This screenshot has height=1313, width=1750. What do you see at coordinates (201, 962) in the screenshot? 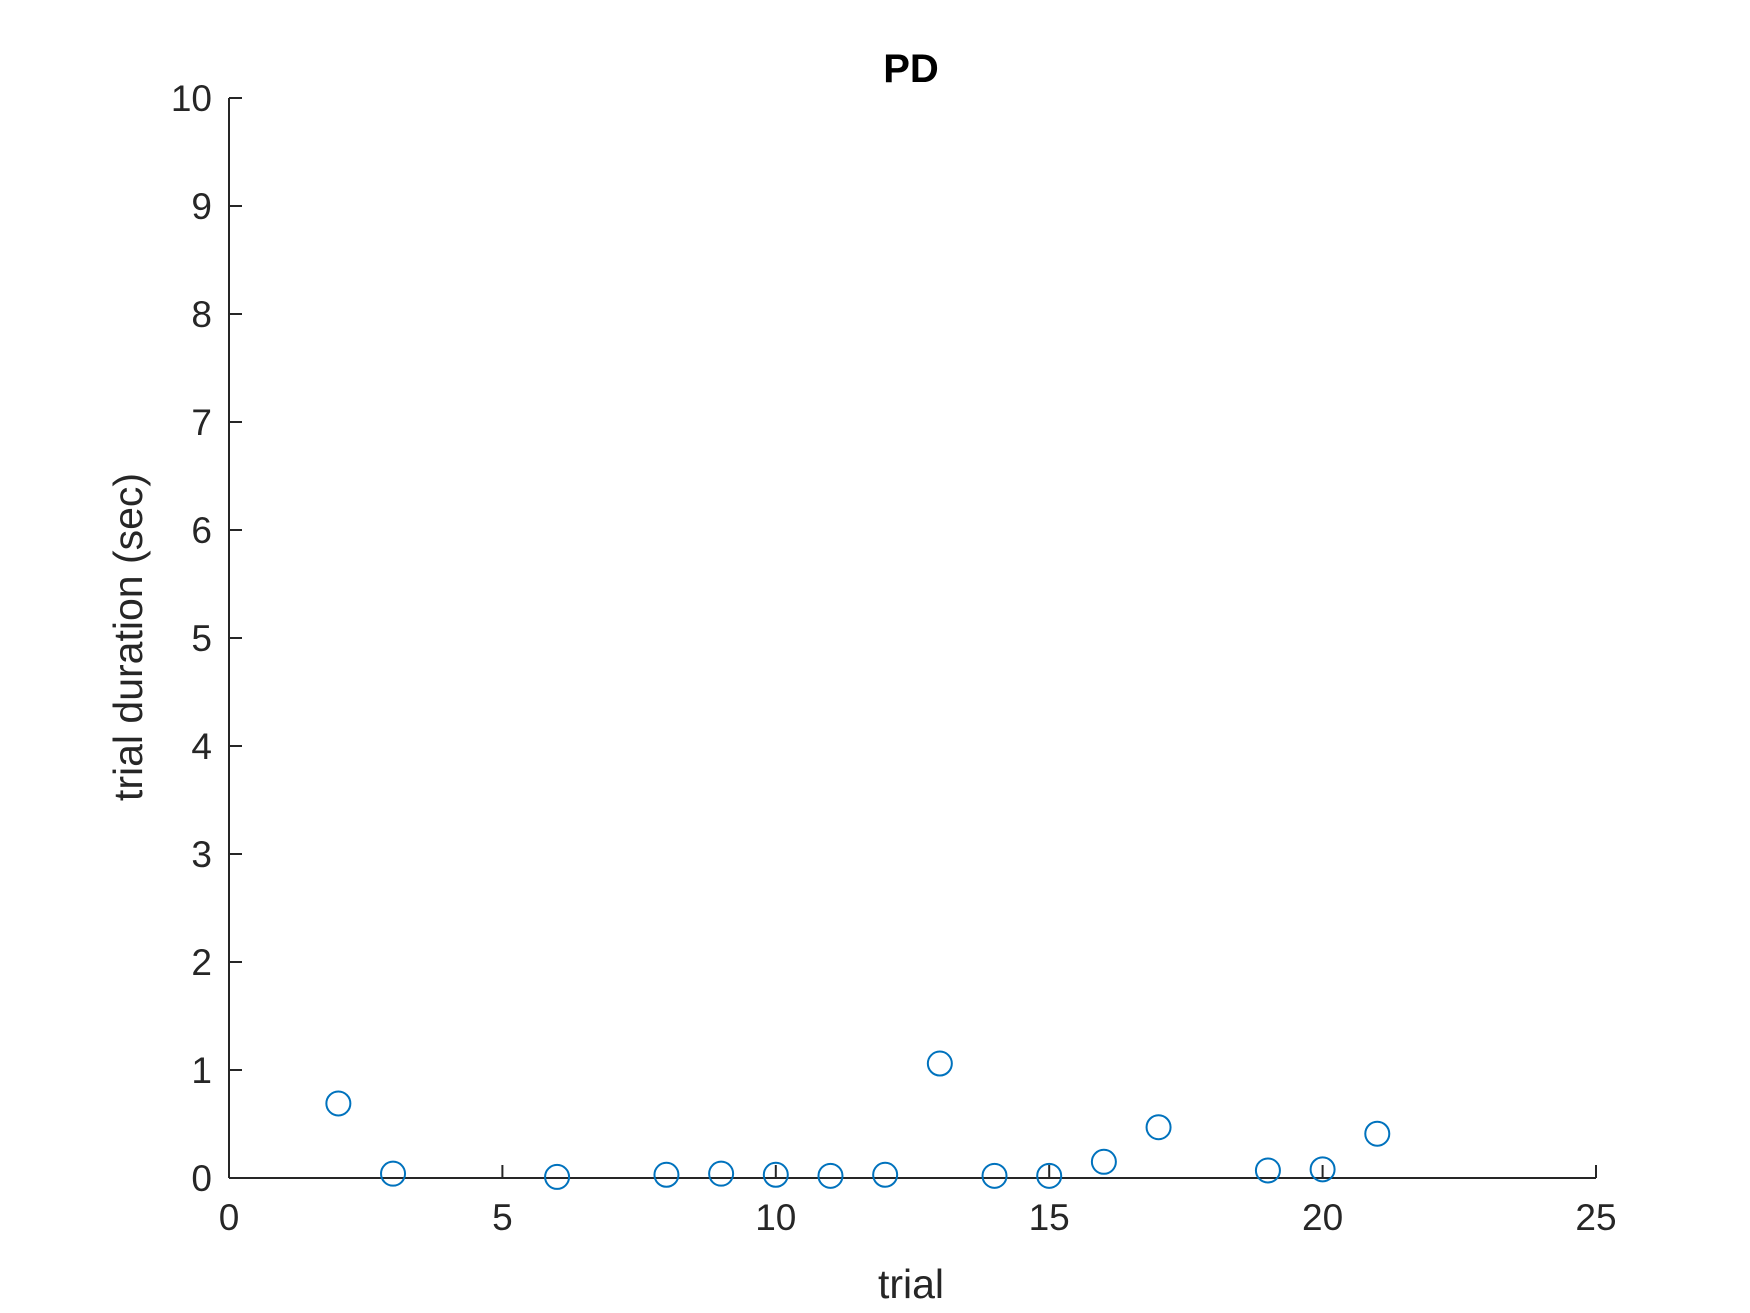
I see `y-tick-label: 2` at bounding box center [201, 962].